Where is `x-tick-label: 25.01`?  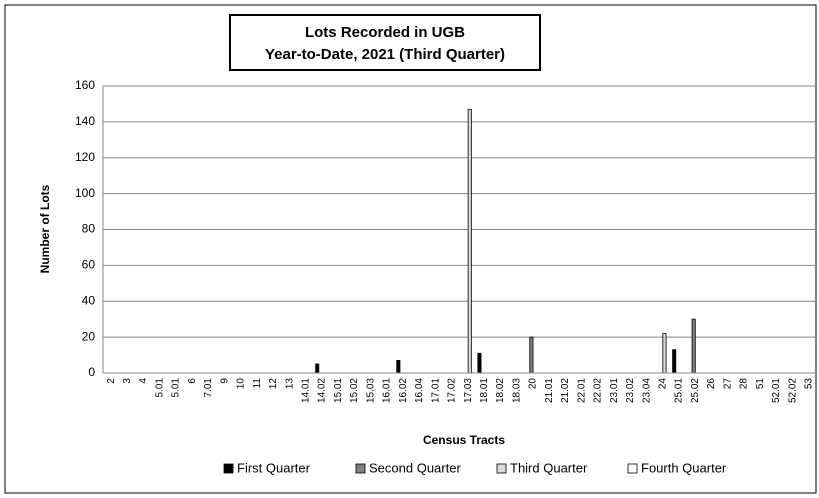
x-tick-label: 25.01 is located at coordinates (679, 390).